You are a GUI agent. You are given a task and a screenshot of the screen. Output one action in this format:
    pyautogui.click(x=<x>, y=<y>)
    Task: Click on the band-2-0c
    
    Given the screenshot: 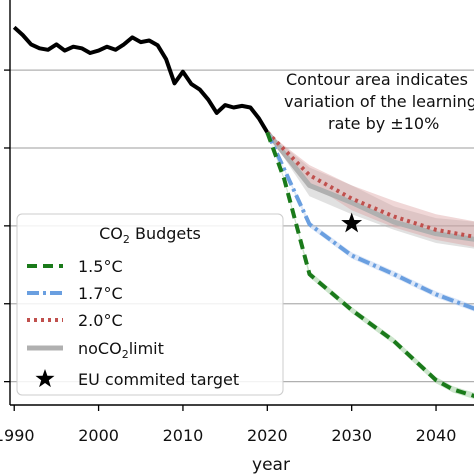 What is the action you would take?
    pyautogui.click(x=370, y=189)
    